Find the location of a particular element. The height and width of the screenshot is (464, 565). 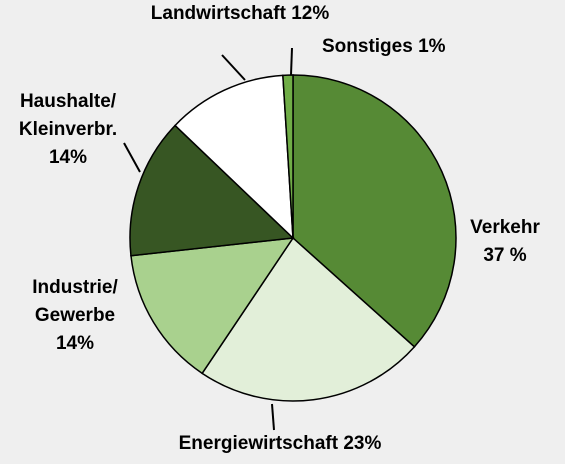

data-label: 23% is located at coordinates (362, 443).